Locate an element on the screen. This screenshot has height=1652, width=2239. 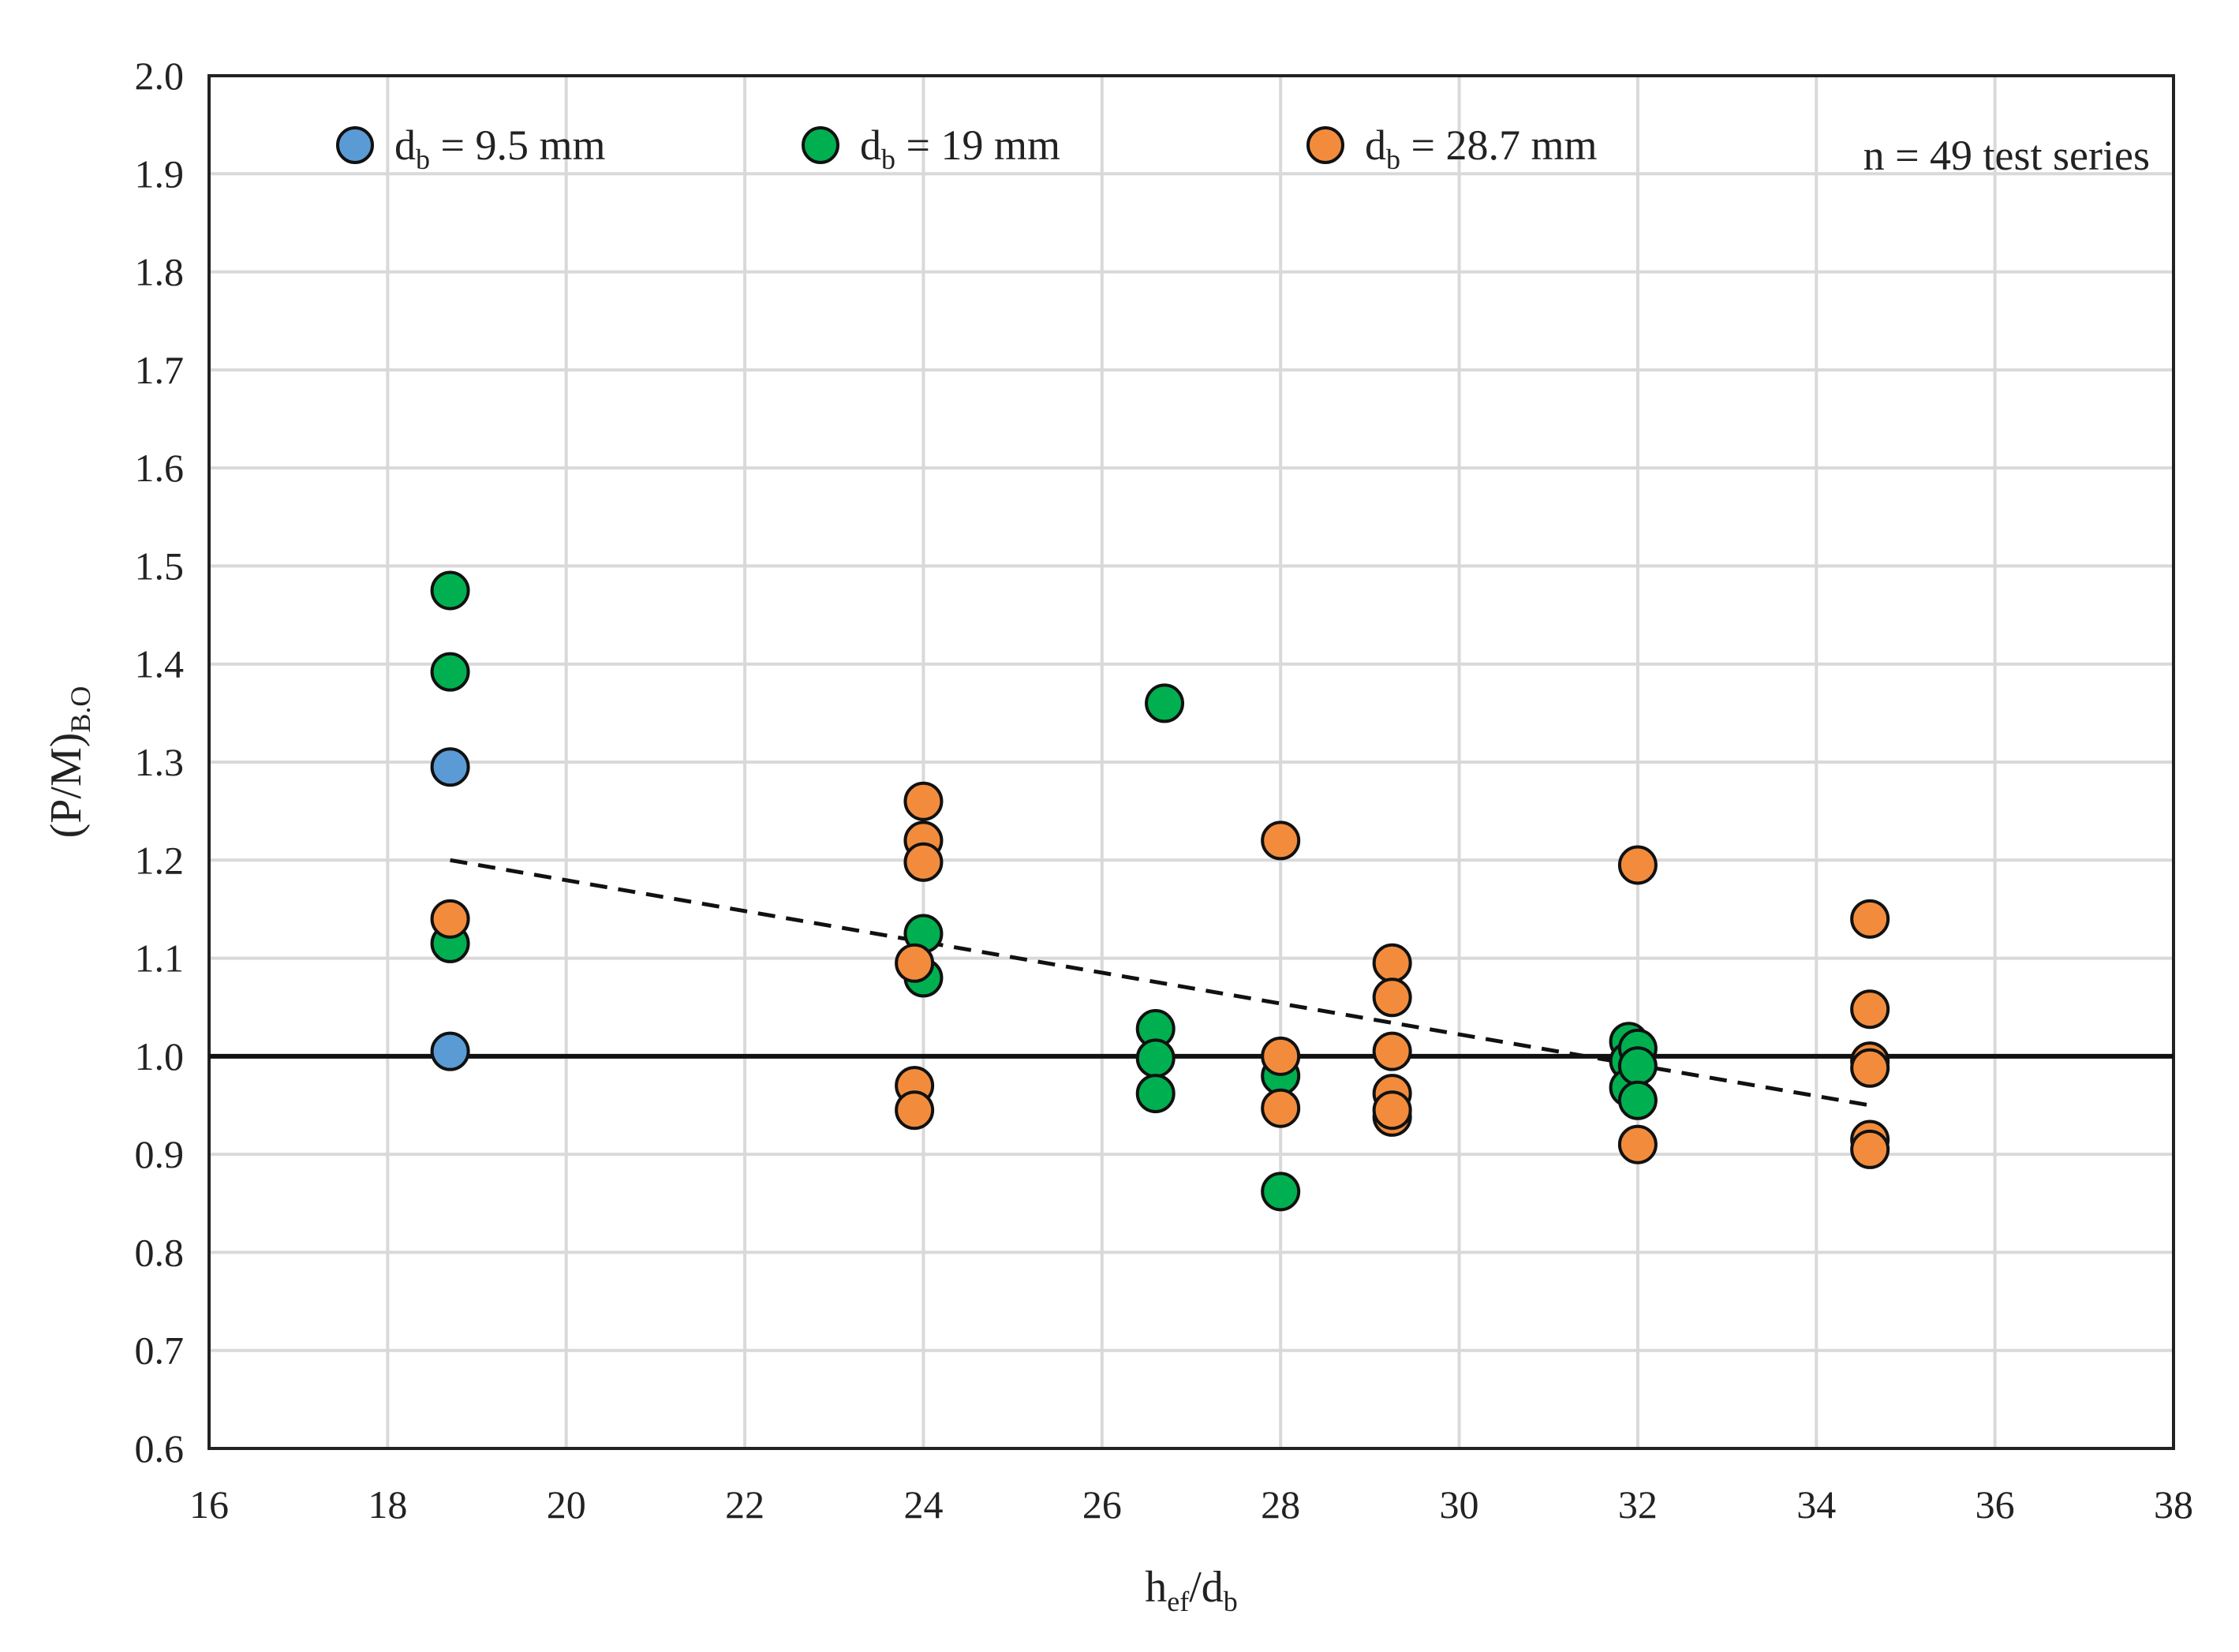
y-tick-label: 1.6 is located at coordinates (160, 468).